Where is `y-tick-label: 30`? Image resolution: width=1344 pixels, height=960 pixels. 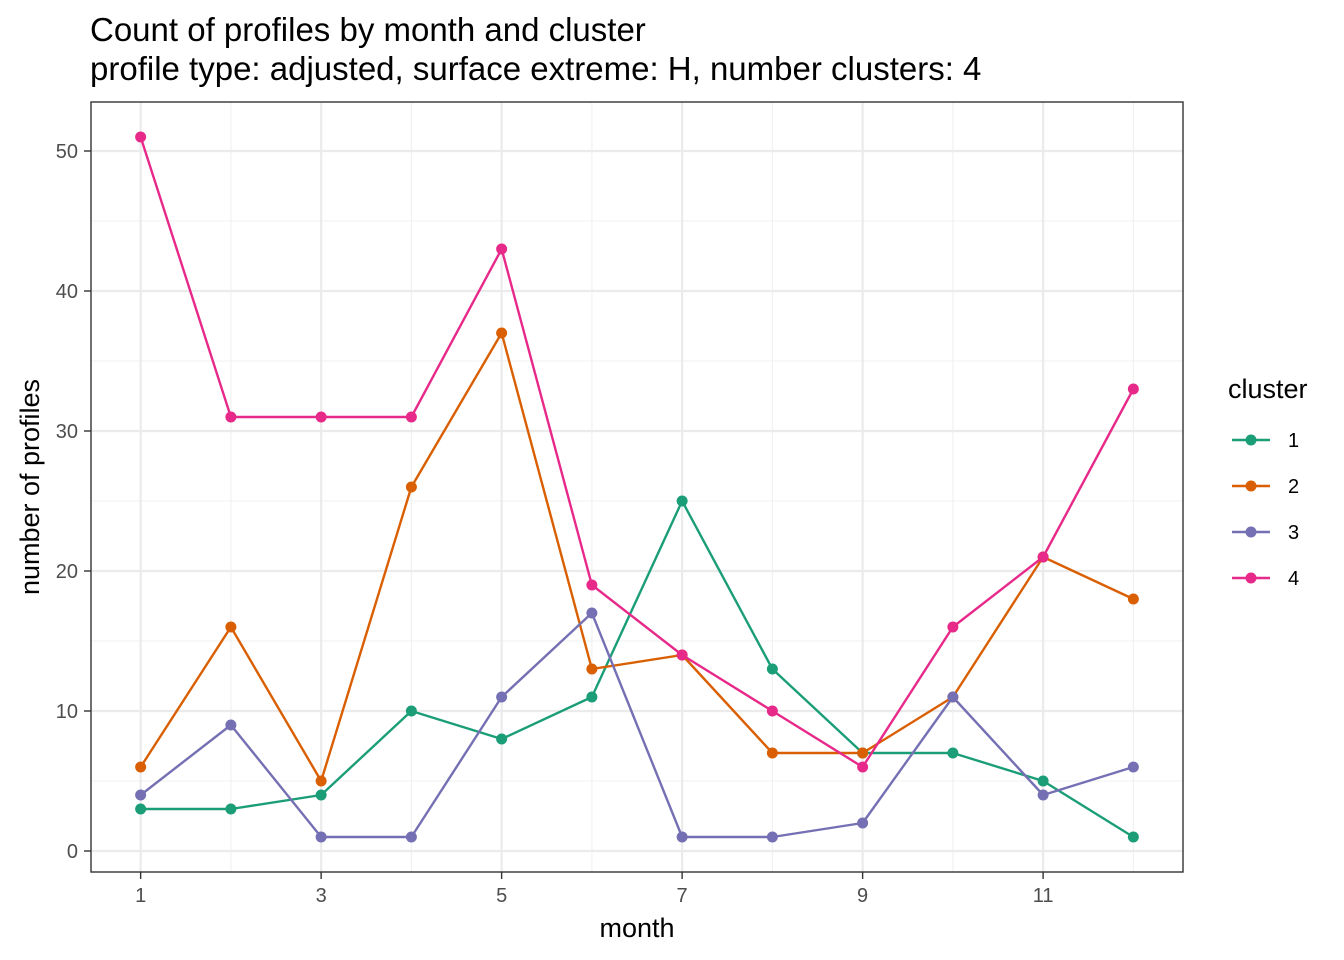 y-tick-label: 30 is located at coordinates (67, 432).